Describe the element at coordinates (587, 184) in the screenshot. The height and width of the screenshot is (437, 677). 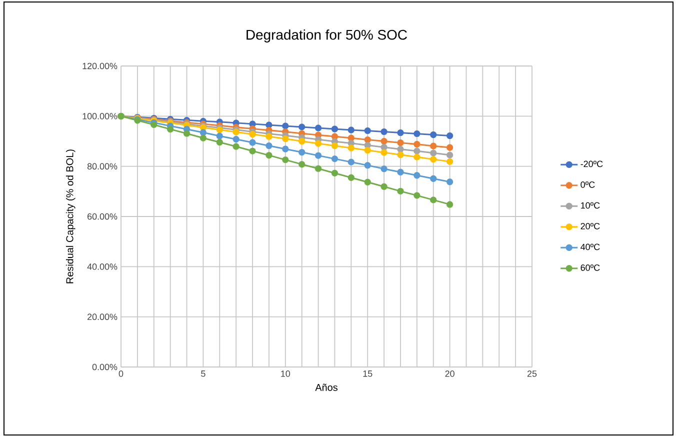
I see `legend-label: 0ºC` at that location.